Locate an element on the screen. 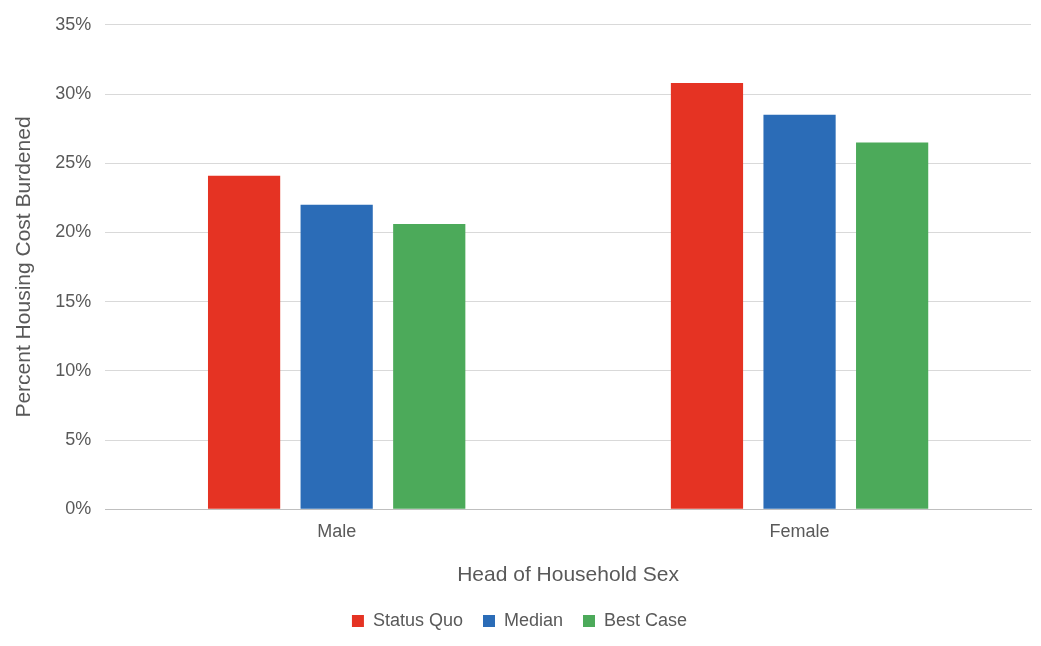  x-axis-title: Head of Household Sex is located at coordinates (568, 574).